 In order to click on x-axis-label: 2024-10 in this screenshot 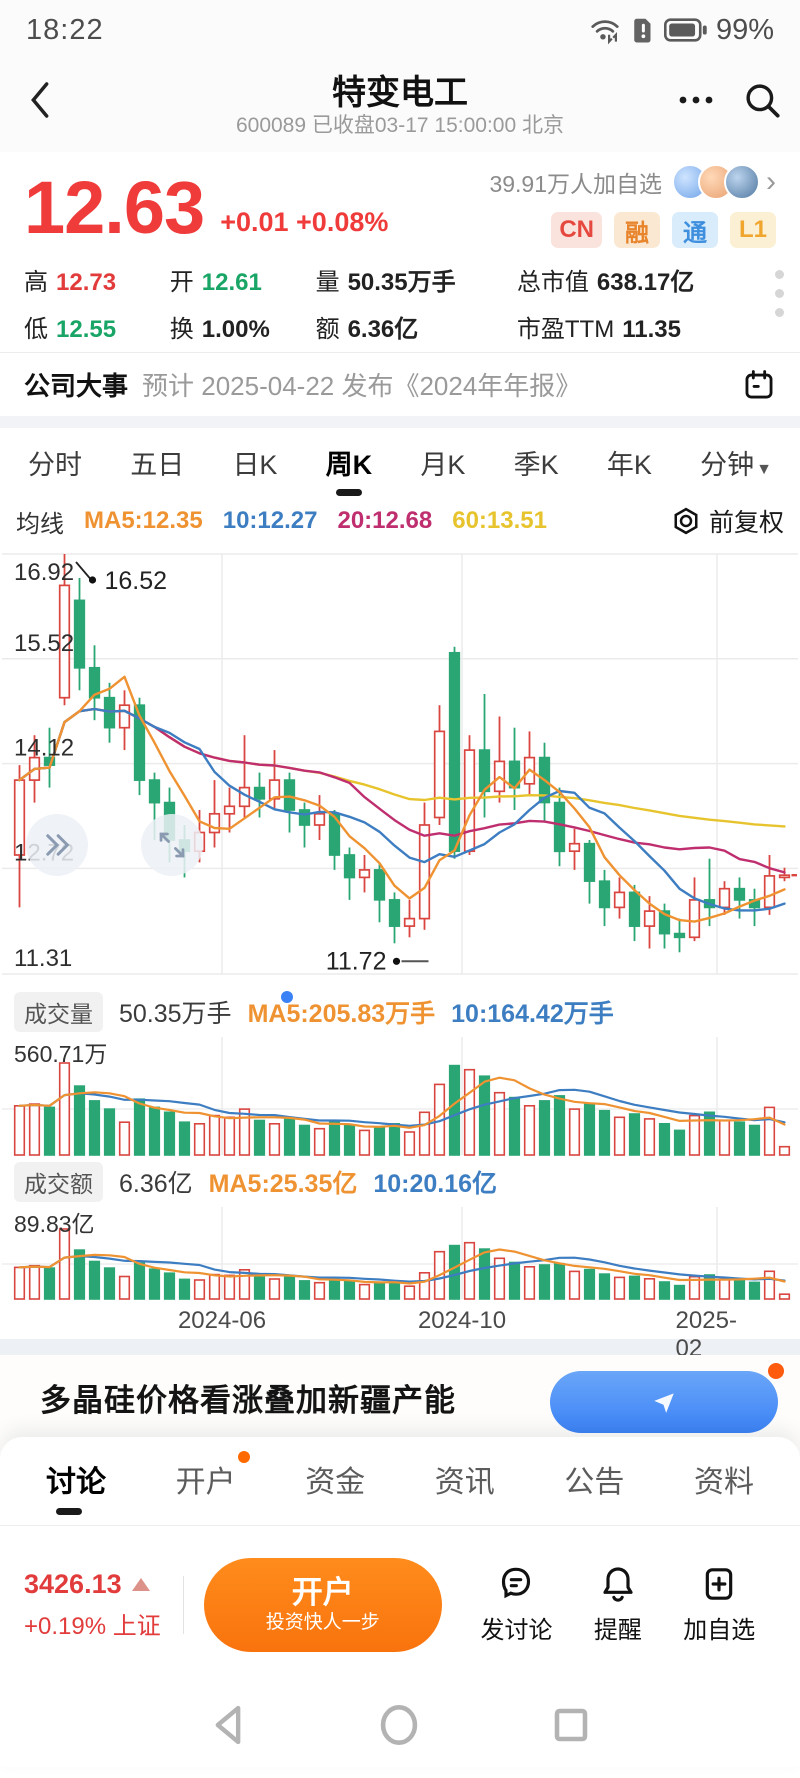, I will do `click(462, 1320)`.